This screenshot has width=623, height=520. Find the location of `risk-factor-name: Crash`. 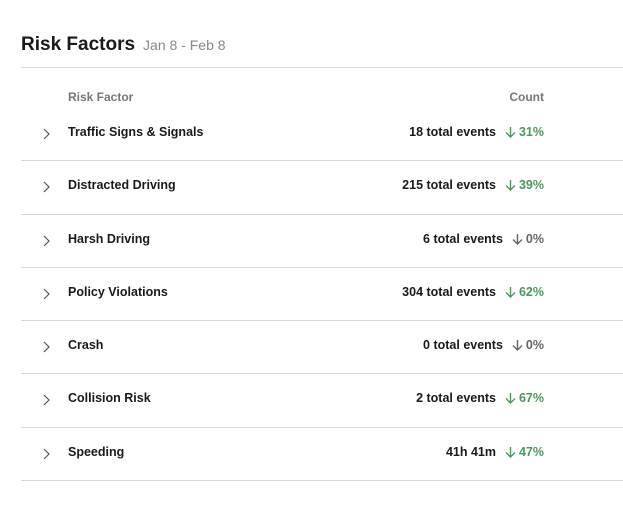

risk-factor-name: Crash is located at coordinates (86, 345).